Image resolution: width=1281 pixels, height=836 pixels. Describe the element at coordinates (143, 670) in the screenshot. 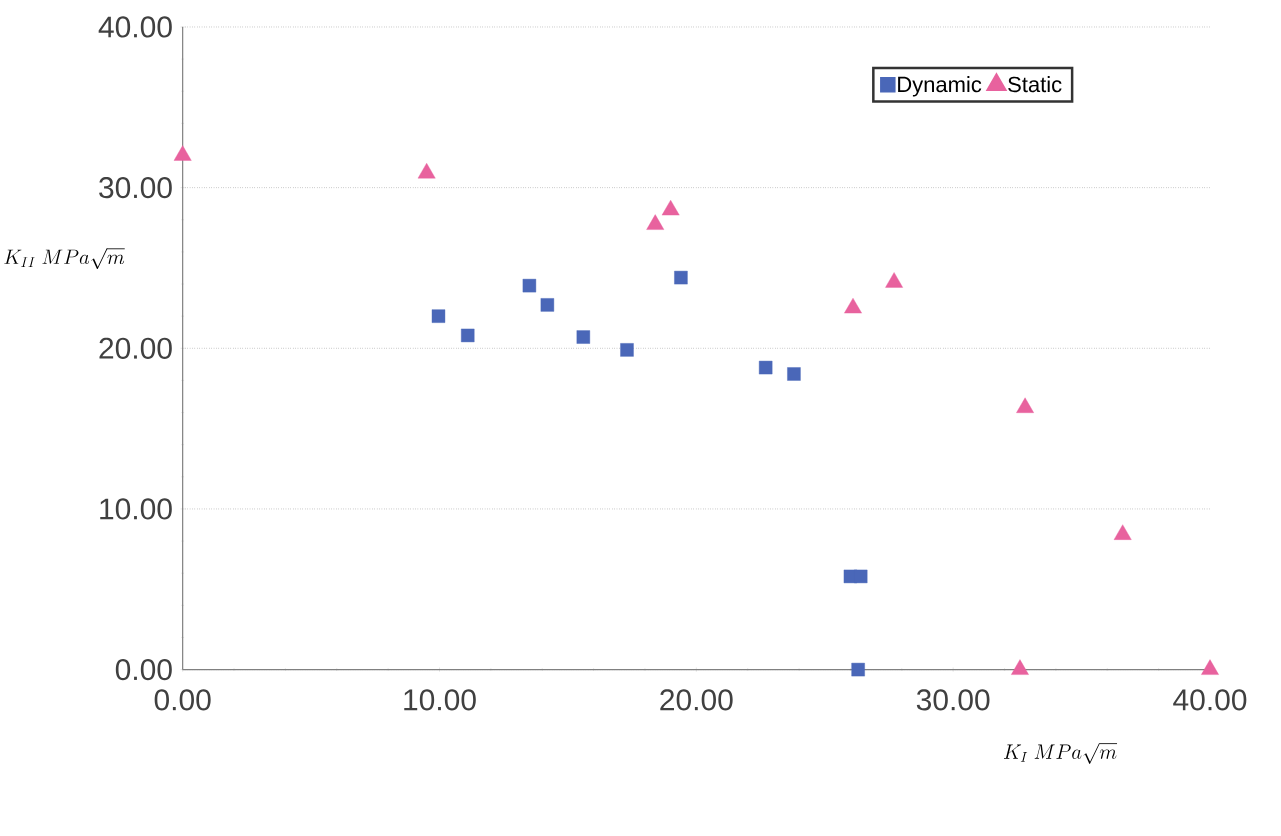

I see `y-tick-label: 0.00` at that location.